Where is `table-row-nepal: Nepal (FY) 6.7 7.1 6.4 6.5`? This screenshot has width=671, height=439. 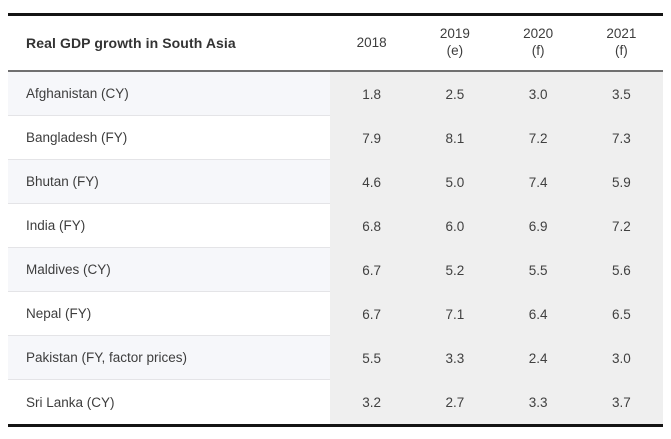
table-row-nepal: Nepal (FY) 6.7 7.1 6.4 6.5 is located at coordinates (335, 314).